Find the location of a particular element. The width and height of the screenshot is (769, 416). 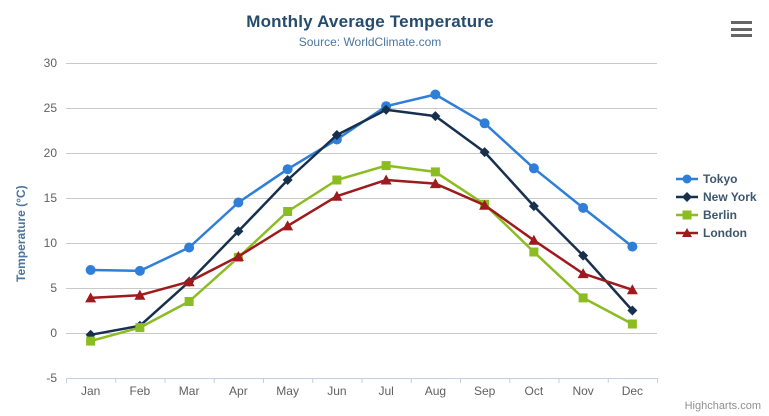

legend-item-tokyo: Tokyo is located at coordinates (716, 179).